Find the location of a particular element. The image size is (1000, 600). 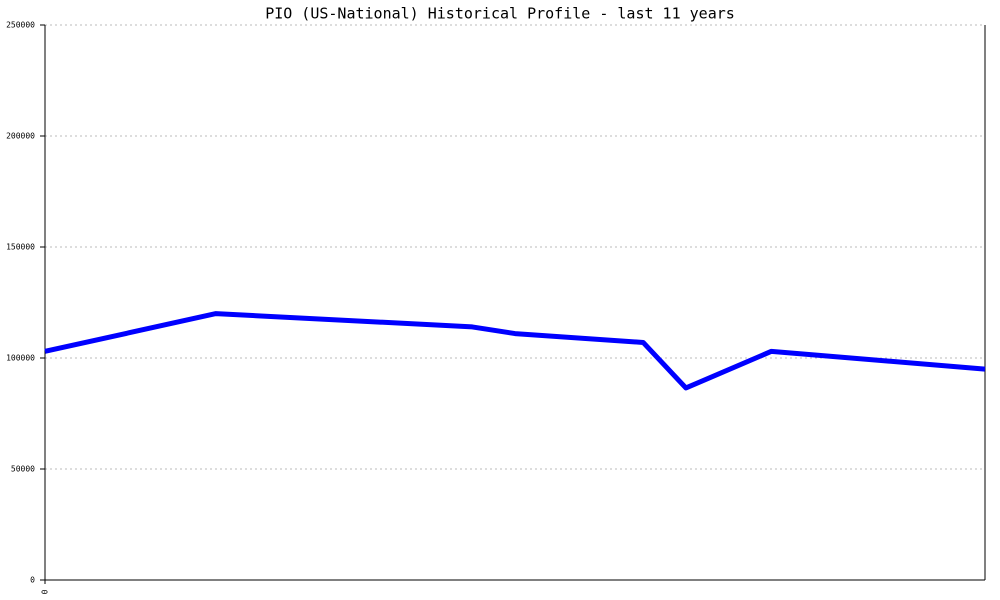

y-tick-label: 150000 is located at coordinates (20, 247).